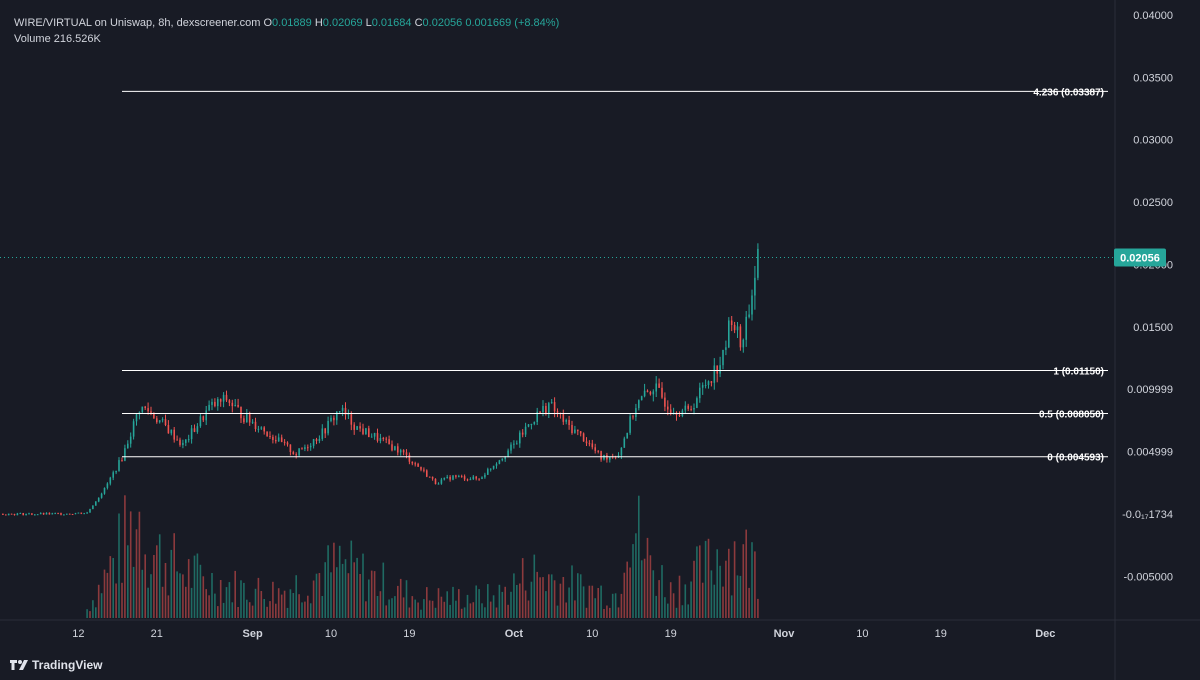 This screenshot has width=1200, height=680. I want to click on low-value: 0.01684, so click(391, 23).